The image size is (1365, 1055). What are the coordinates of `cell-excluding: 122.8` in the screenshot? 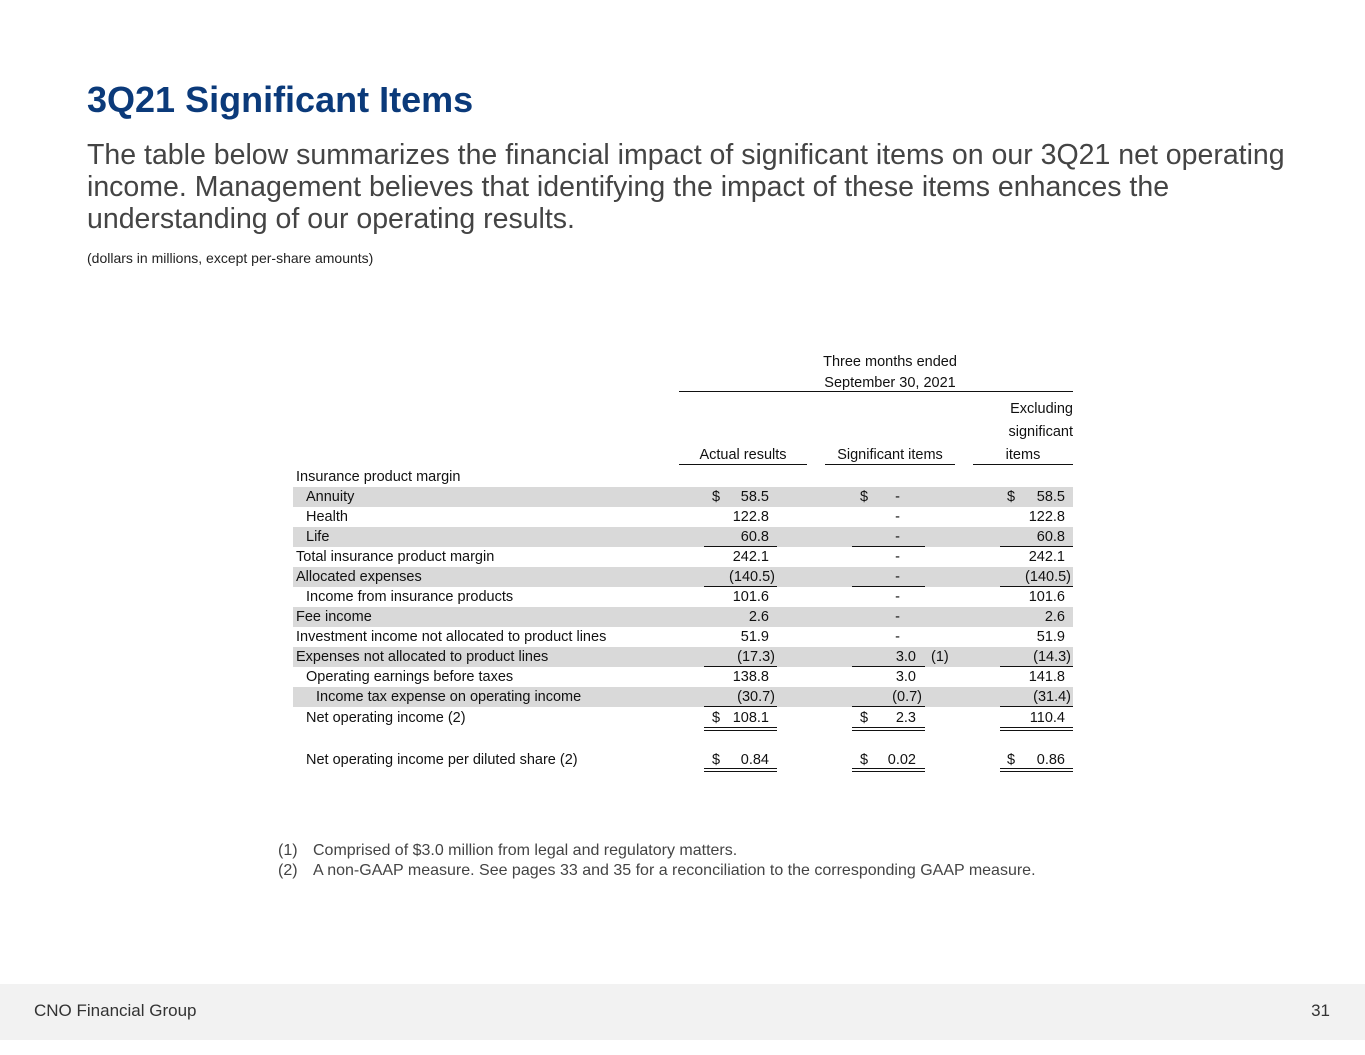 It's located at (1046, 517).